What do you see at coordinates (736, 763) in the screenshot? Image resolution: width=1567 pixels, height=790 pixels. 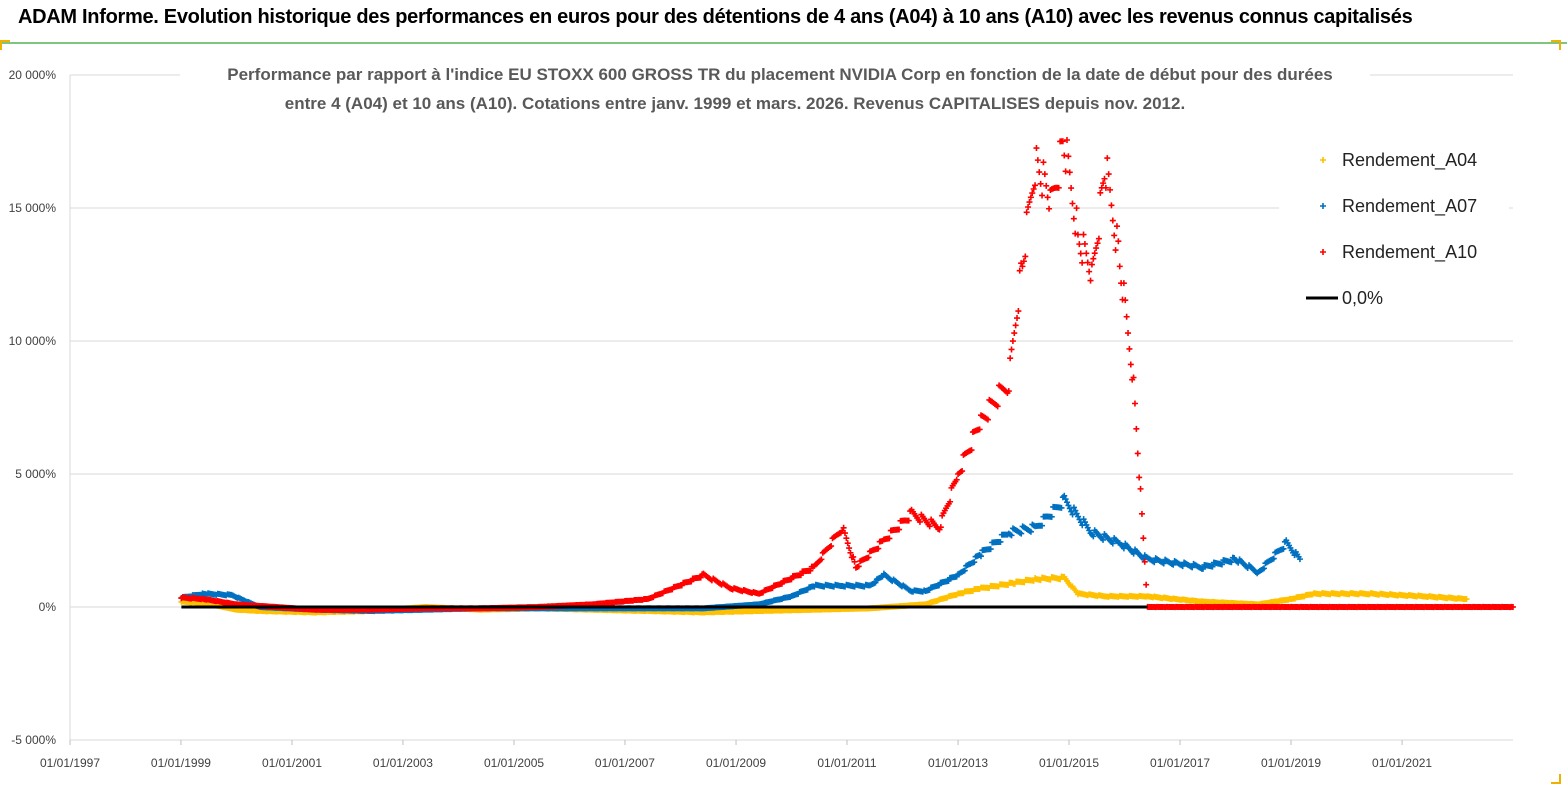 I see `x-tick-label: 01/01/2009` at bounding box center [736, 763].